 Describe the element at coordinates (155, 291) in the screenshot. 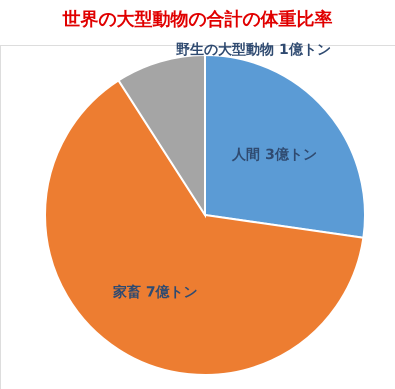

I see `slice-label: 家畜 7億トン` at that location.